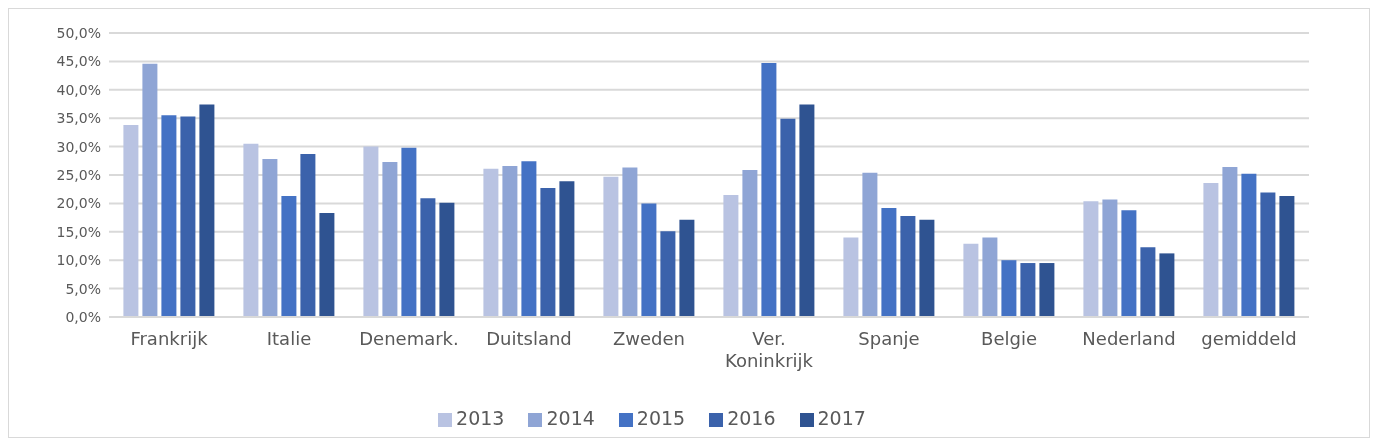 This screenshot has height=448, width=1381. Describe the element at coordinates (83, 316) in the screenshot. I see `y-tick-label: 0,0%` at that location.